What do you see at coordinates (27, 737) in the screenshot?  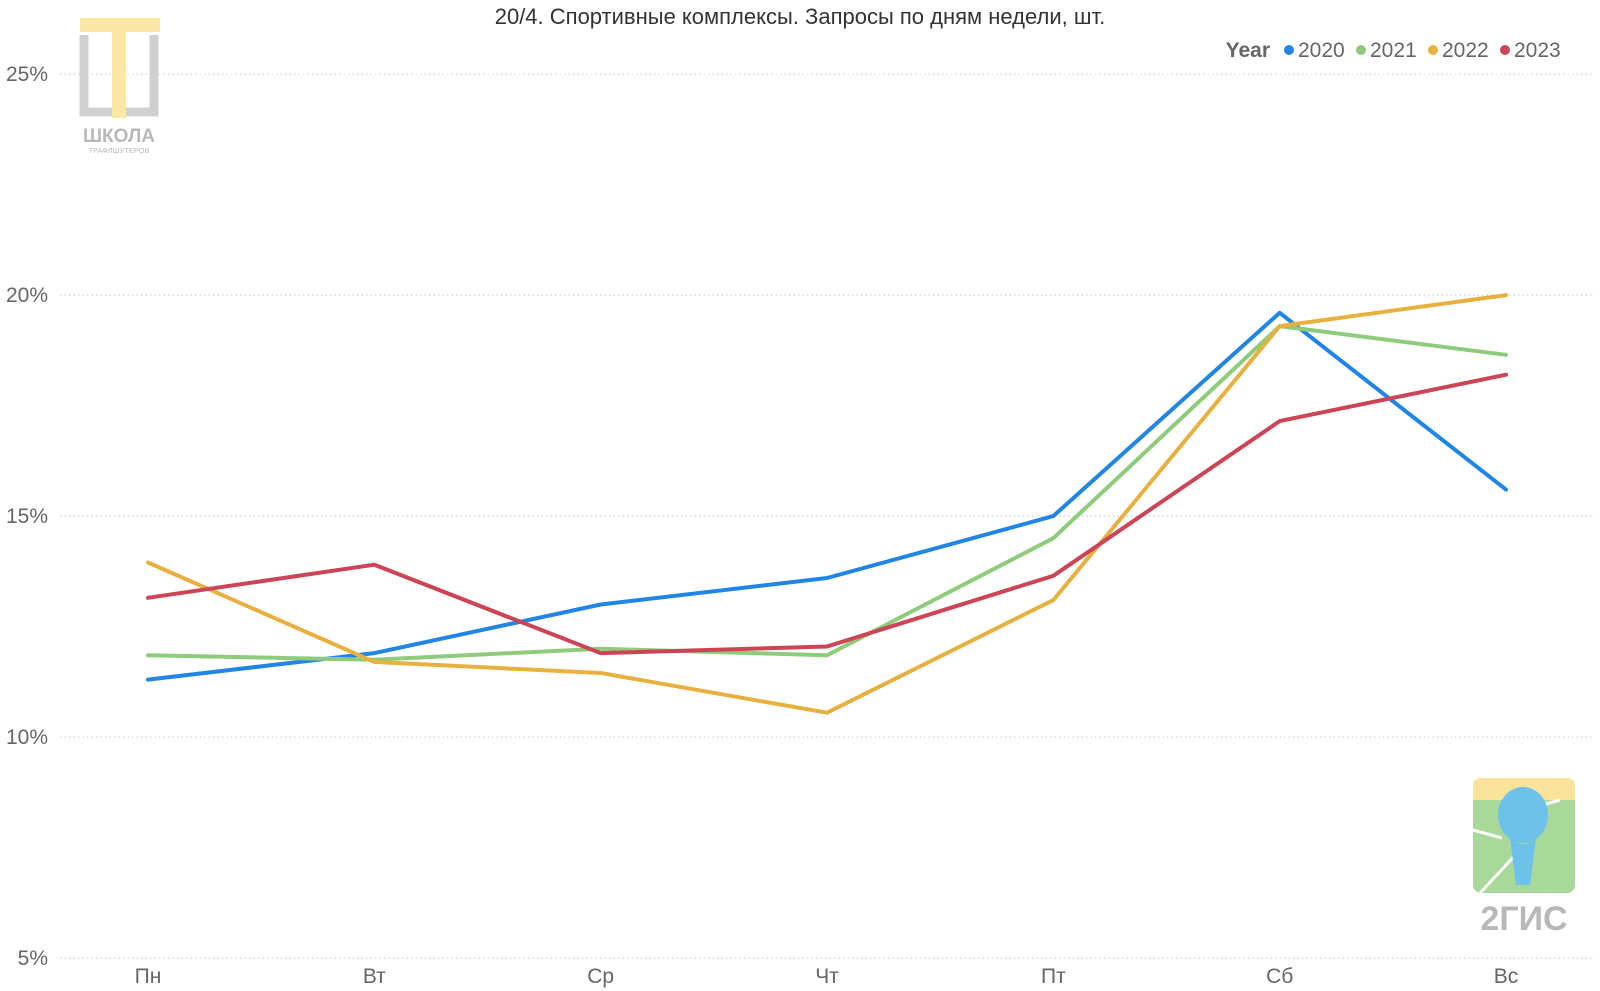 I see `y-tick-label: 10%` at bounding box center [27, 737].